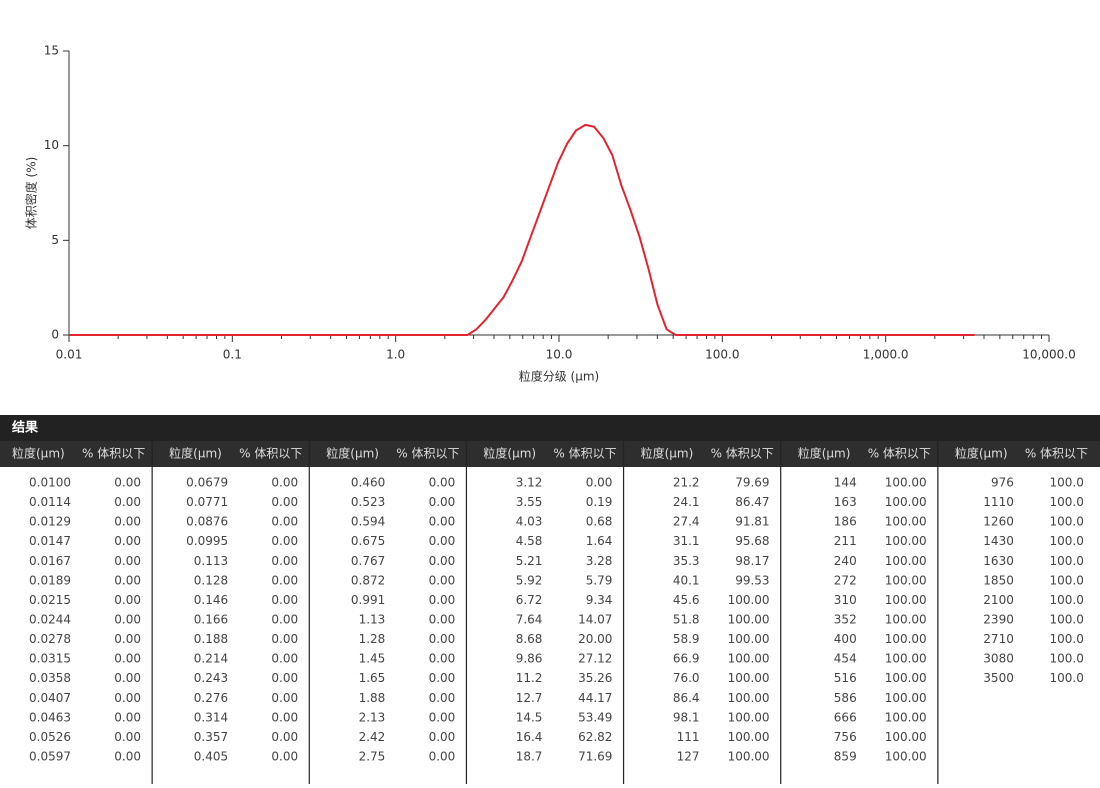  I want to click on size-cell: 2.75, so click(372, 756).